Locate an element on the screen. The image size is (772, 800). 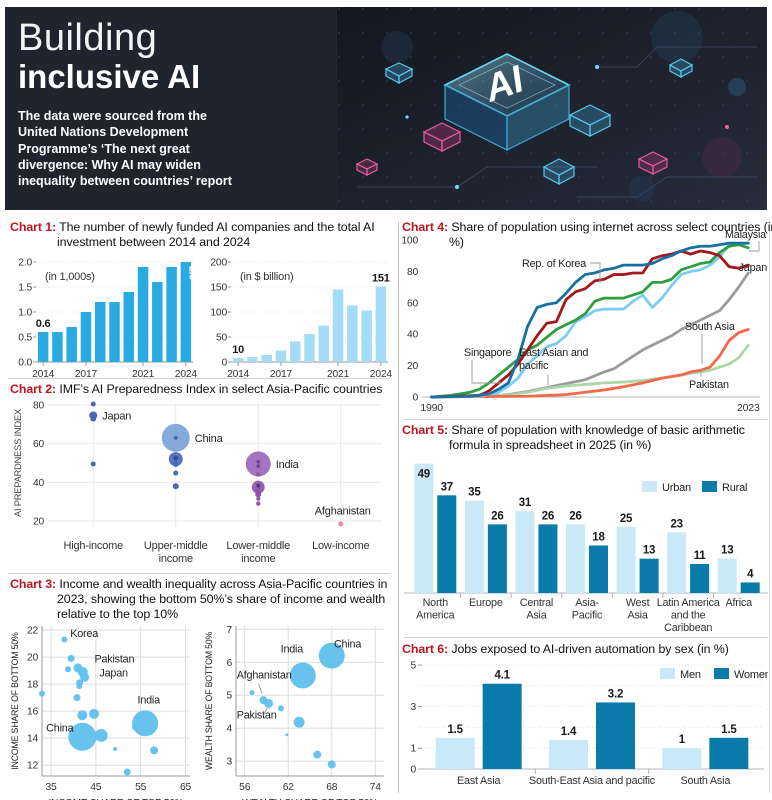
svg-text: 1.5 is located at coordinates (25, 288).